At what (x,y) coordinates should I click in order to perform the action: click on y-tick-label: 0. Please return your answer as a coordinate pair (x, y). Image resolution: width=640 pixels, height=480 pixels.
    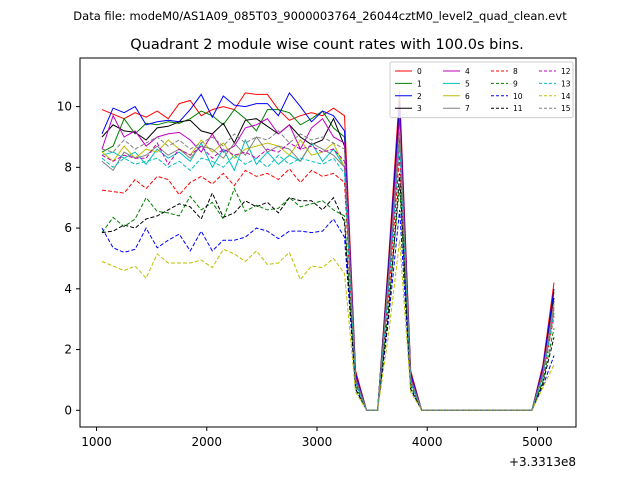
    Looking at the image, I should click on (68, 410).